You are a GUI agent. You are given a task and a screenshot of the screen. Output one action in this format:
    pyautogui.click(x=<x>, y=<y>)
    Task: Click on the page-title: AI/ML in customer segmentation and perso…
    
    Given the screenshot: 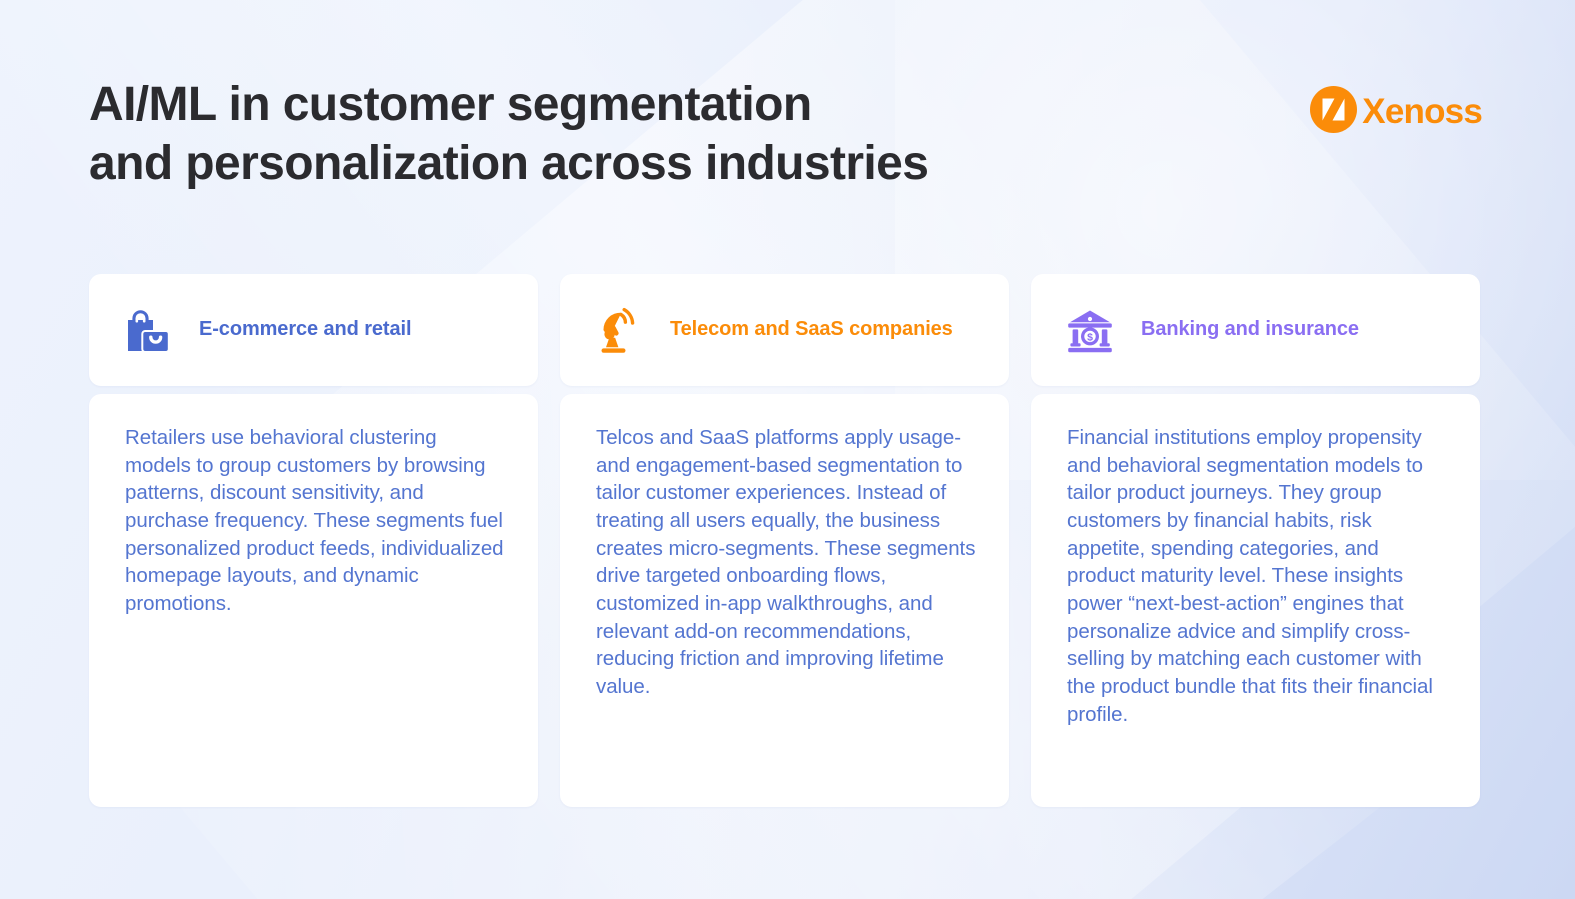 What is the action you would take?
    pyautogui.click(x=509, y=134)
    